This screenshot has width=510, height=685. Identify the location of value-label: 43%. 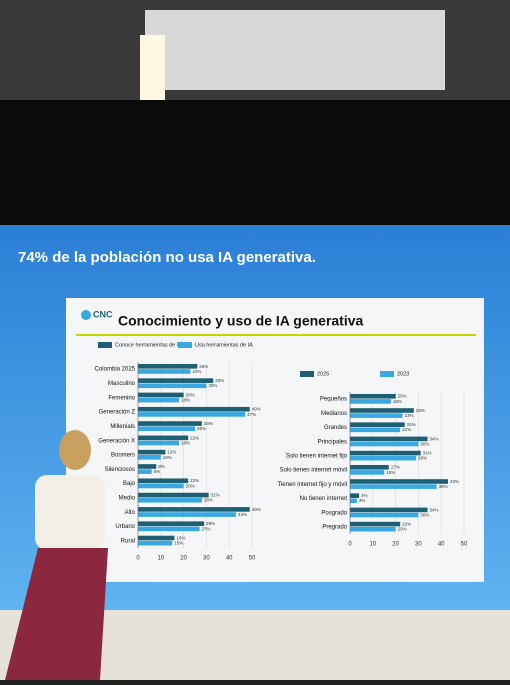
(454, 481).